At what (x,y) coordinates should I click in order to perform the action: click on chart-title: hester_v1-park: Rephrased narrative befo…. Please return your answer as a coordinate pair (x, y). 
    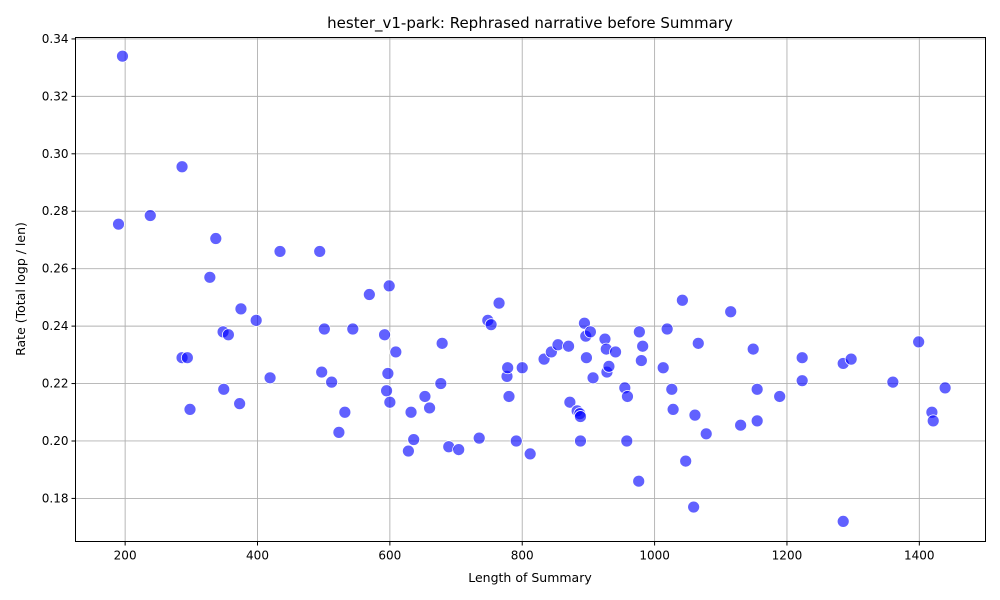
    Looking at the image, I should click on (530, 23).